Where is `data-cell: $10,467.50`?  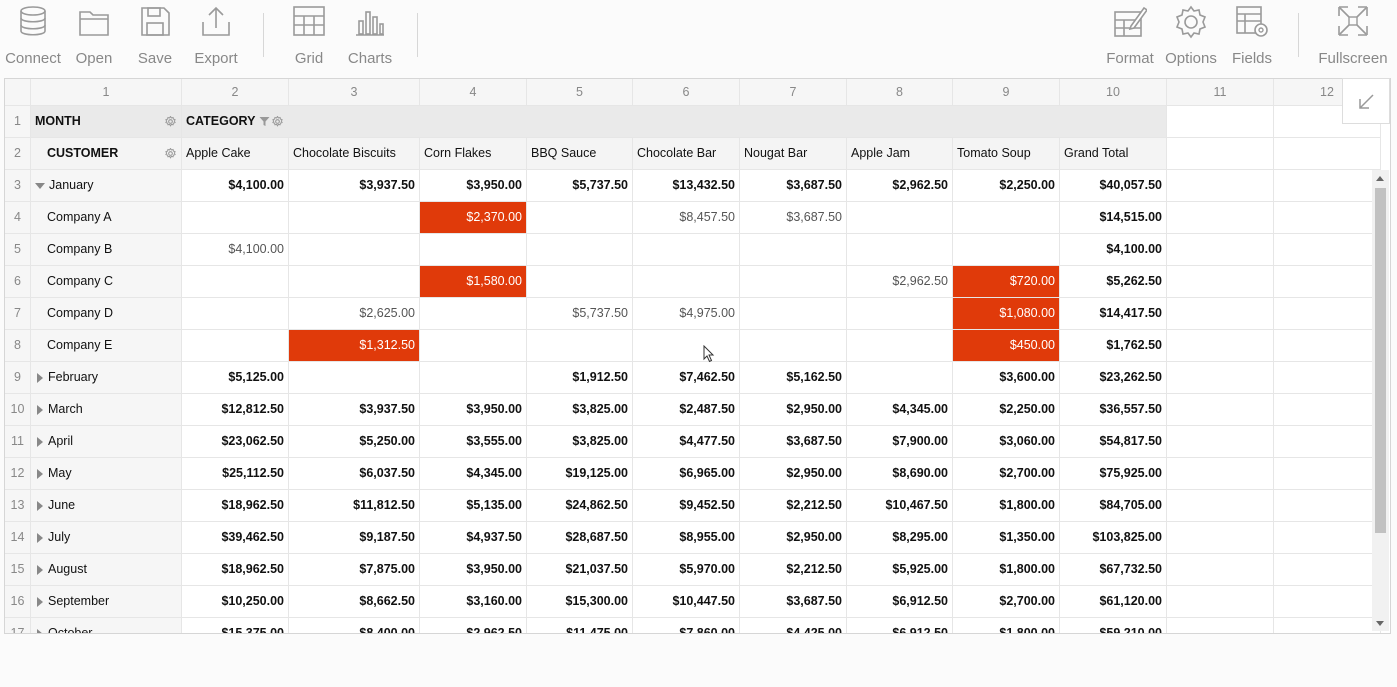
data-cell: $10,467.50 is located at coordinates (900, 506).